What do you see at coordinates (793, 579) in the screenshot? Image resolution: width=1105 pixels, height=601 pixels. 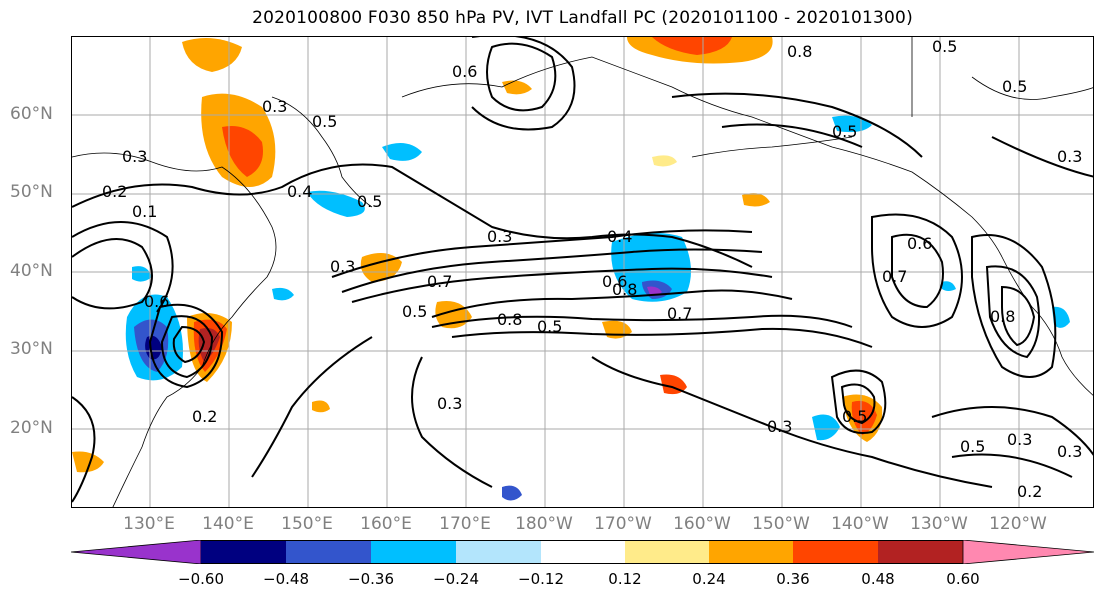 I see `colorbar-tick-label: 0.36` at bounding box center [793, 579].